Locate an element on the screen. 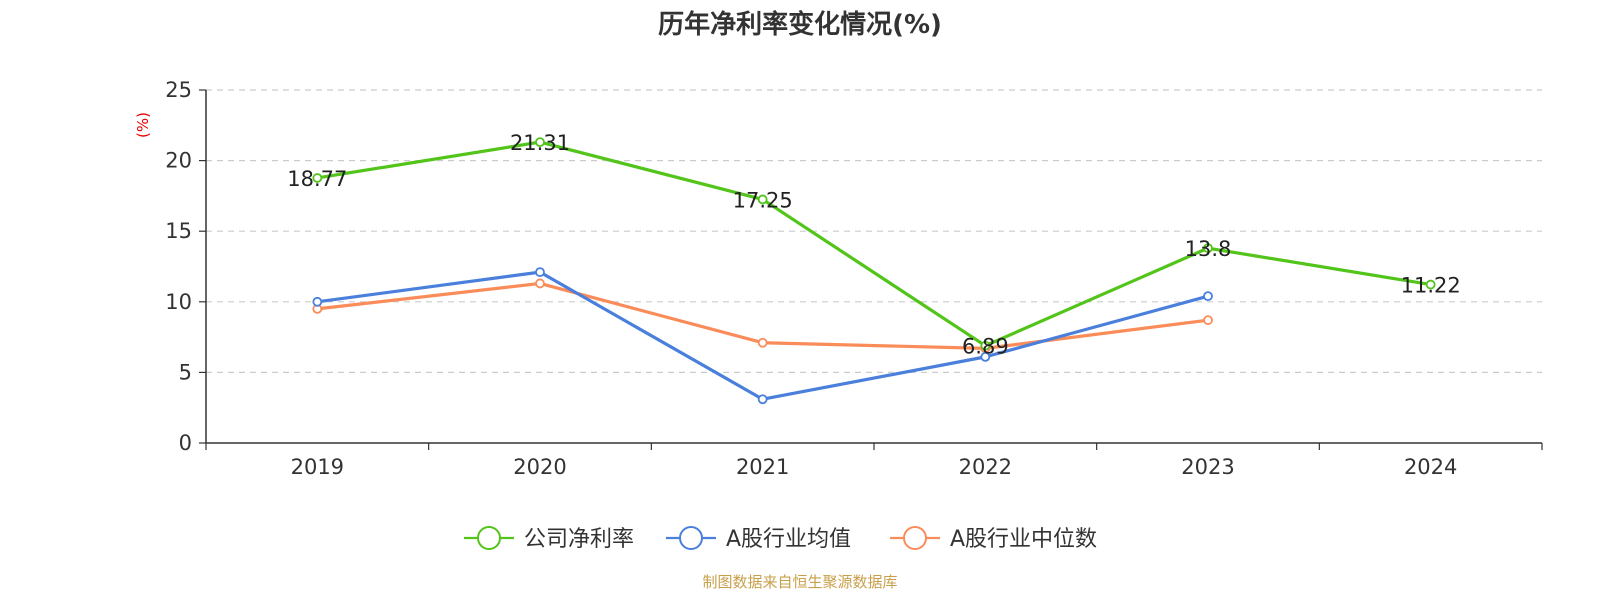 The width and height of the screenshot is (1600, 600). chart-title: 历年净利率变化情况(%) is located at coordinates (800, 24).